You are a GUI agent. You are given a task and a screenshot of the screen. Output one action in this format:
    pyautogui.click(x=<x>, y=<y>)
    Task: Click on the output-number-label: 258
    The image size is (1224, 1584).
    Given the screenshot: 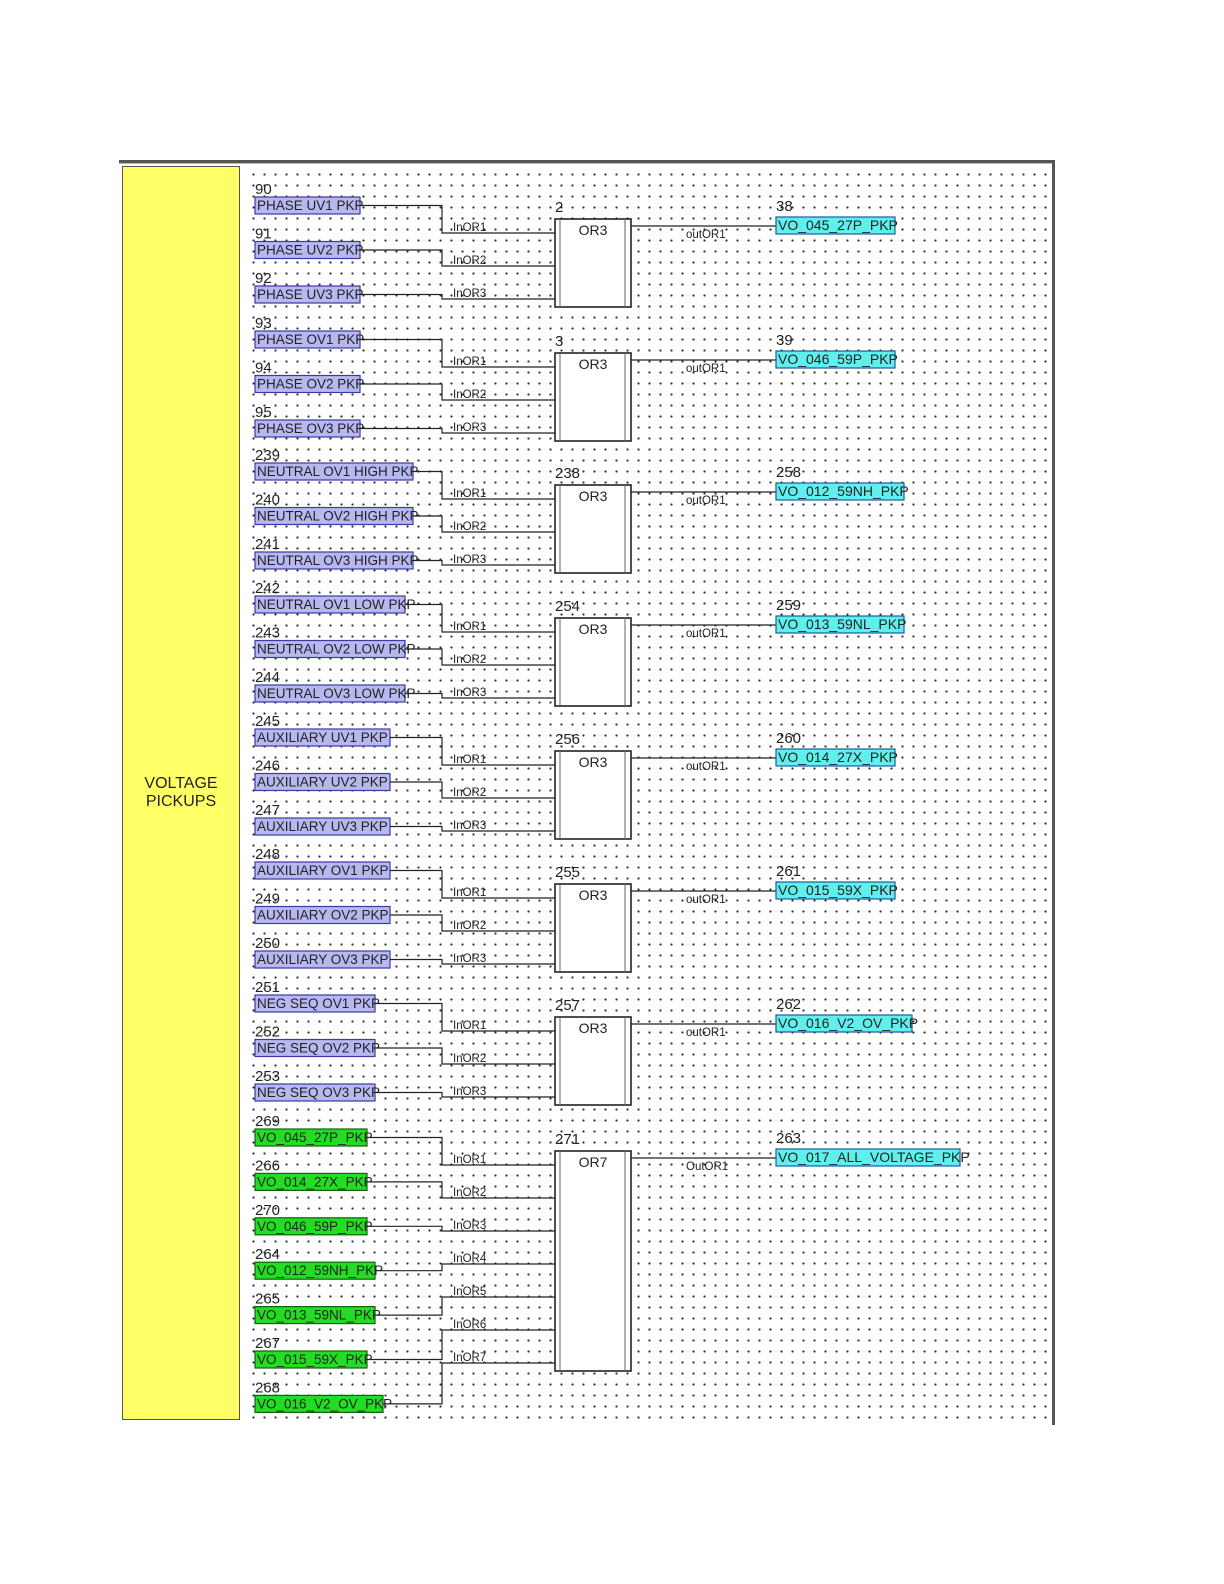 What is the action you would take?
    pyautogui.click(x=788, y=472)
    